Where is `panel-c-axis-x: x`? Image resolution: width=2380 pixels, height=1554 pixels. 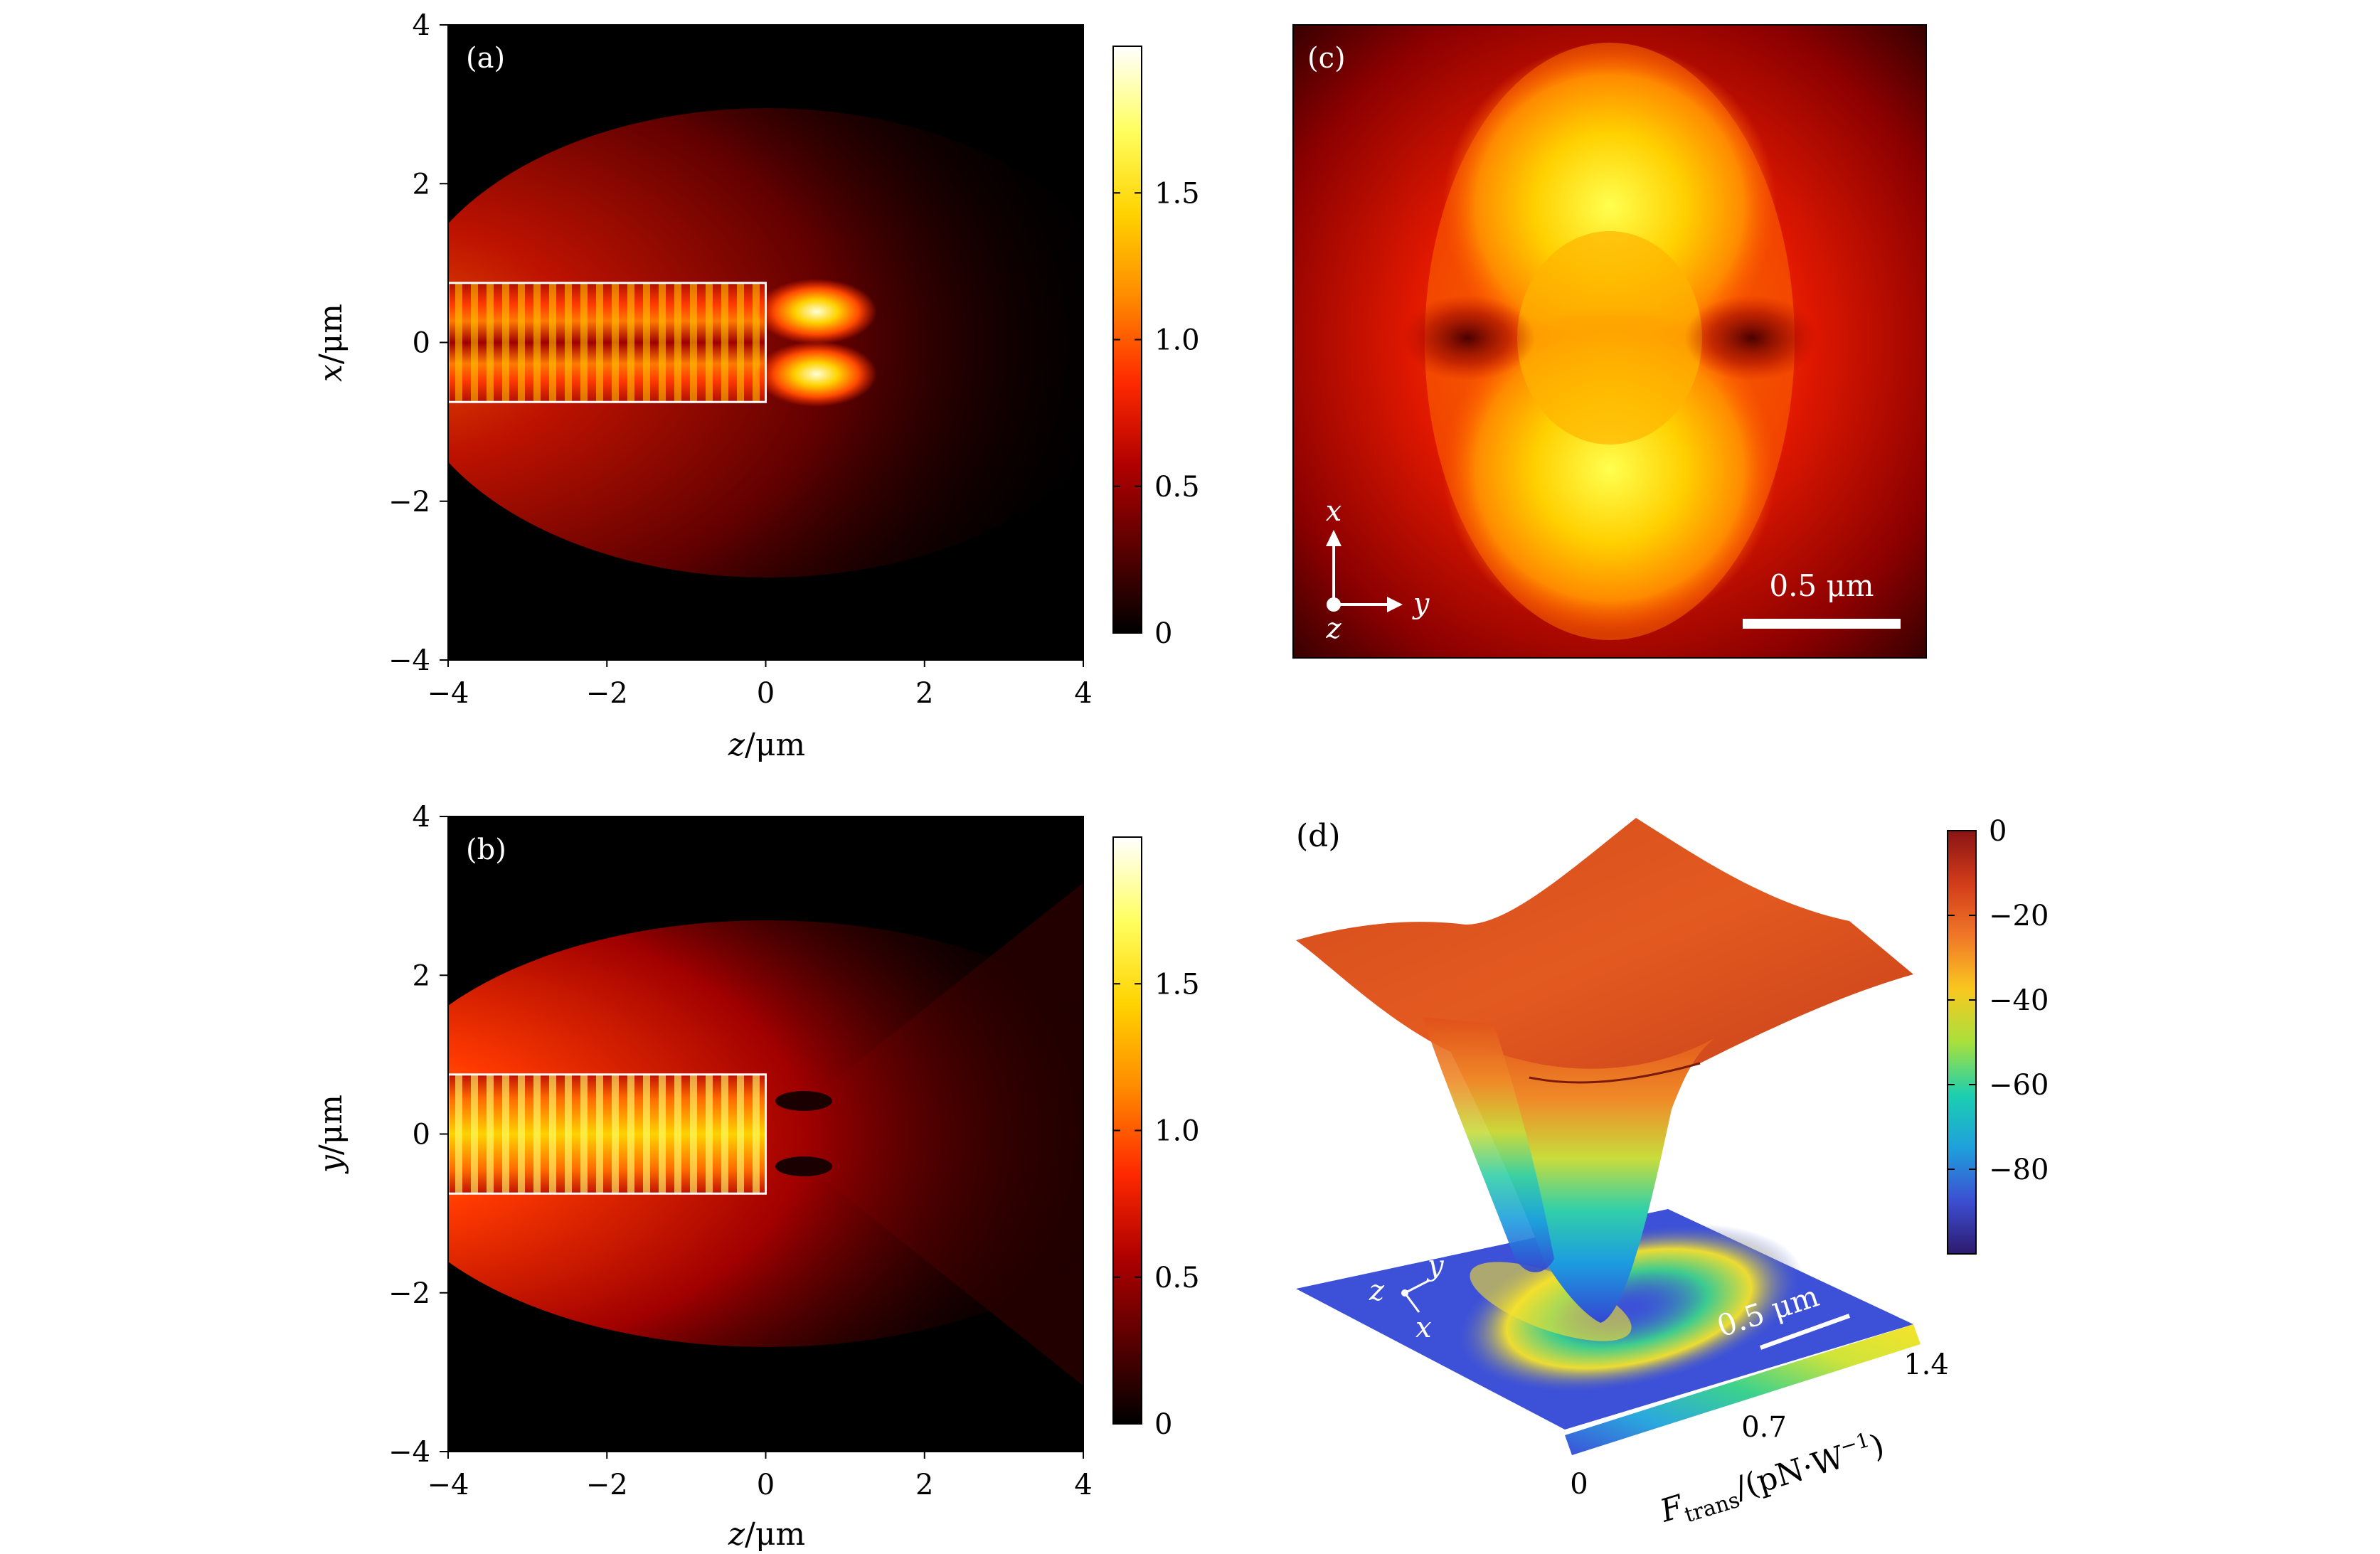
panel-c-axis-x: x is located at coordinates (1334, 511).